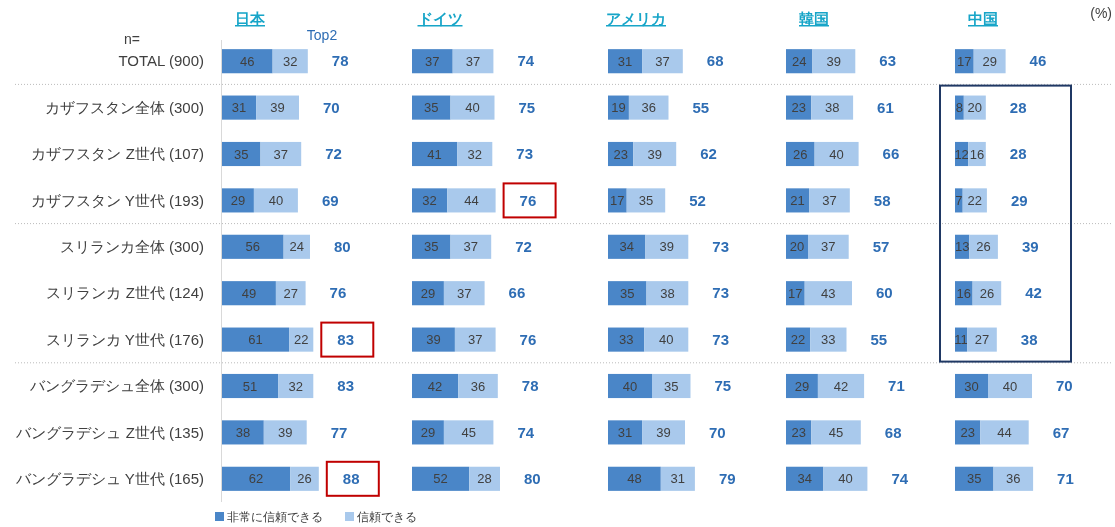 The image size is (1115, 527). What do you see at coordinates (841, 386) in the screenshot?
I see `data-label: 42` at bounding box center [841, 386].